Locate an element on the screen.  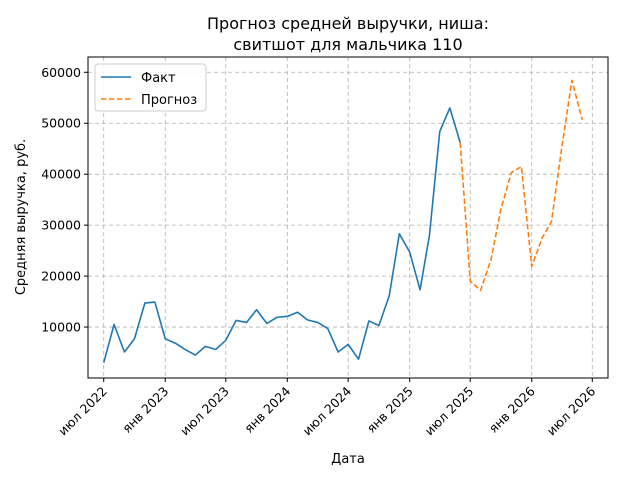
x-tick-label: июл 2025 is located at coordinates (449, 411).